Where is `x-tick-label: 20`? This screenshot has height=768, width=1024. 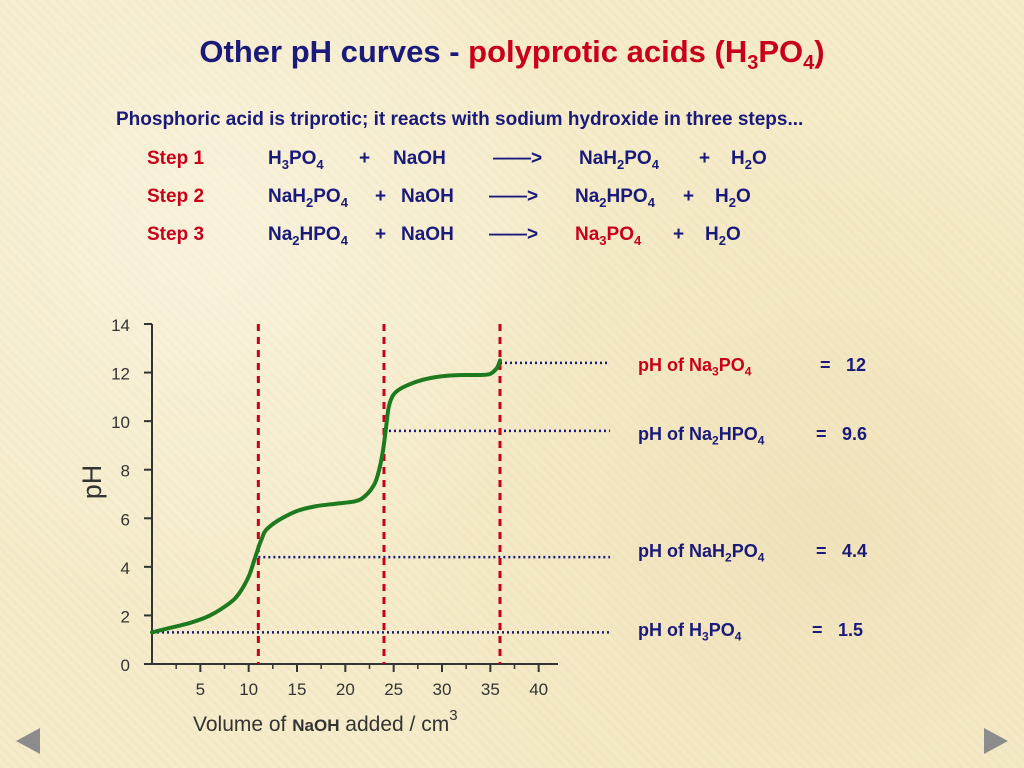
x-tick-label: 20 is located at coordinates (345, 689).